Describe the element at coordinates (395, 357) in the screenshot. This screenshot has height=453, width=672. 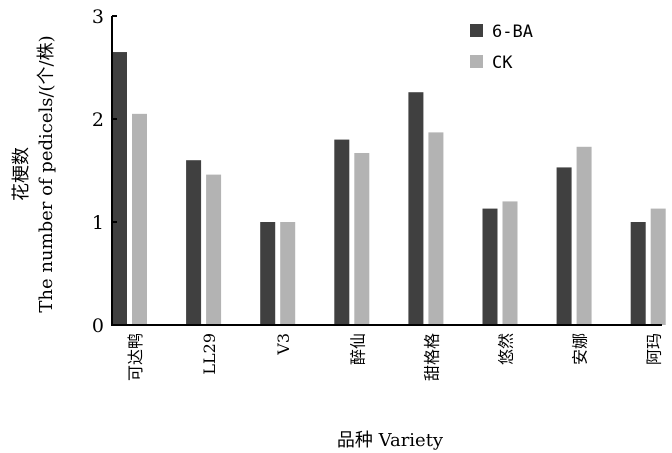
I see `x-axis-category-labels: 可达鸭 LL29 V3 醉仙 甜格格 悠然 安娜 阿玛` at that location.